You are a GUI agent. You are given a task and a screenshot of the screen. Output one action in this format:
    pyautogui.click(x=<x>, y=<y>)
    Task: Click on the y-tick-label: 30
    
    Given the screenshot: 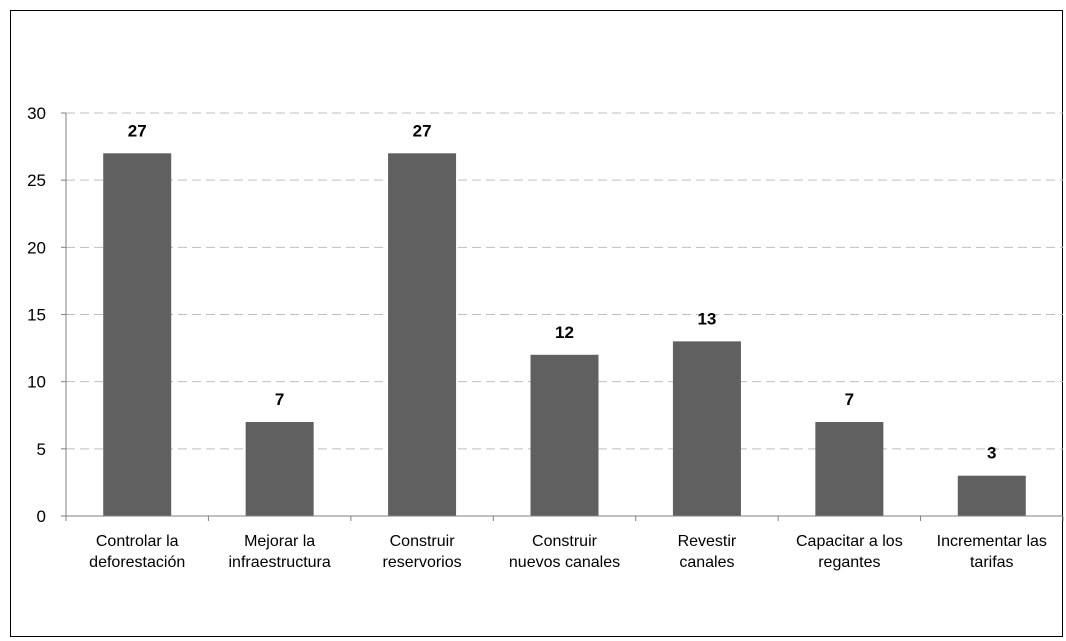 What is the action you would take?
    pyautogui.click(x=36, y=113)
    